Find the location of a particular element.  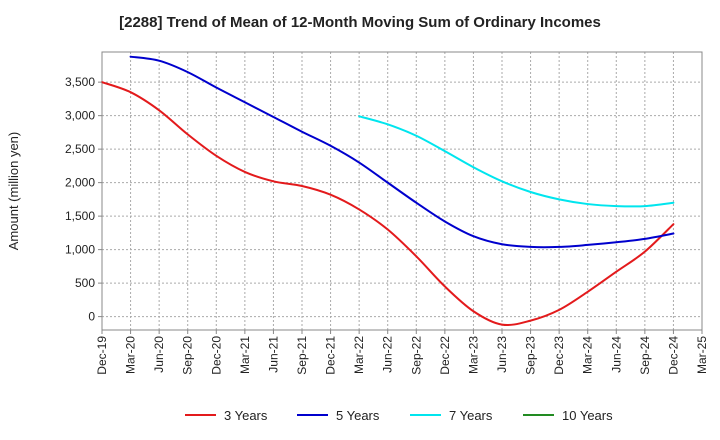

x-tick-label: Dec-22 is located at coordinates (445, 355).